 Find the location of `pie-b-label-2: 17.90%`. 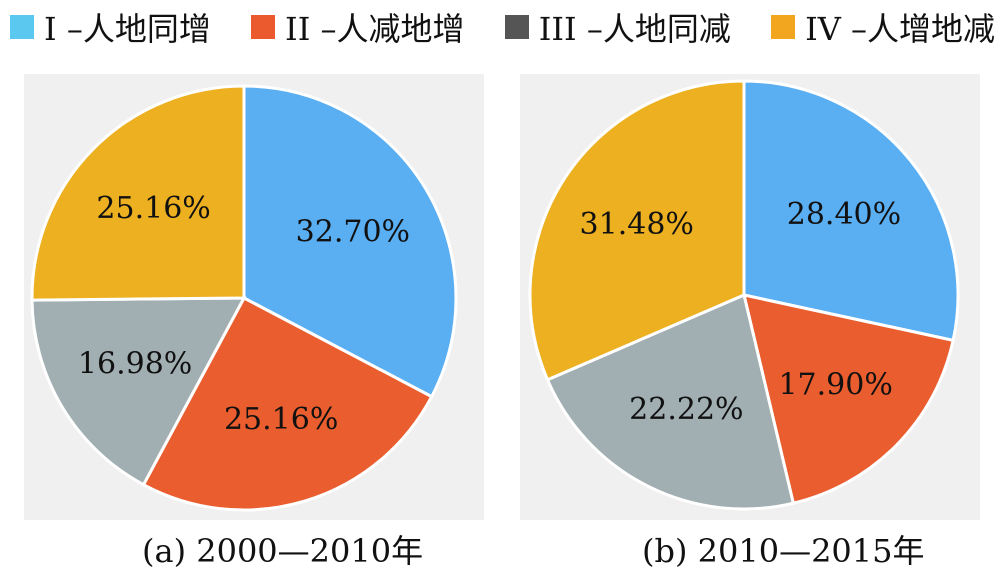

pie-b-label-2: 17.90% is located at coordinates (835, 384).